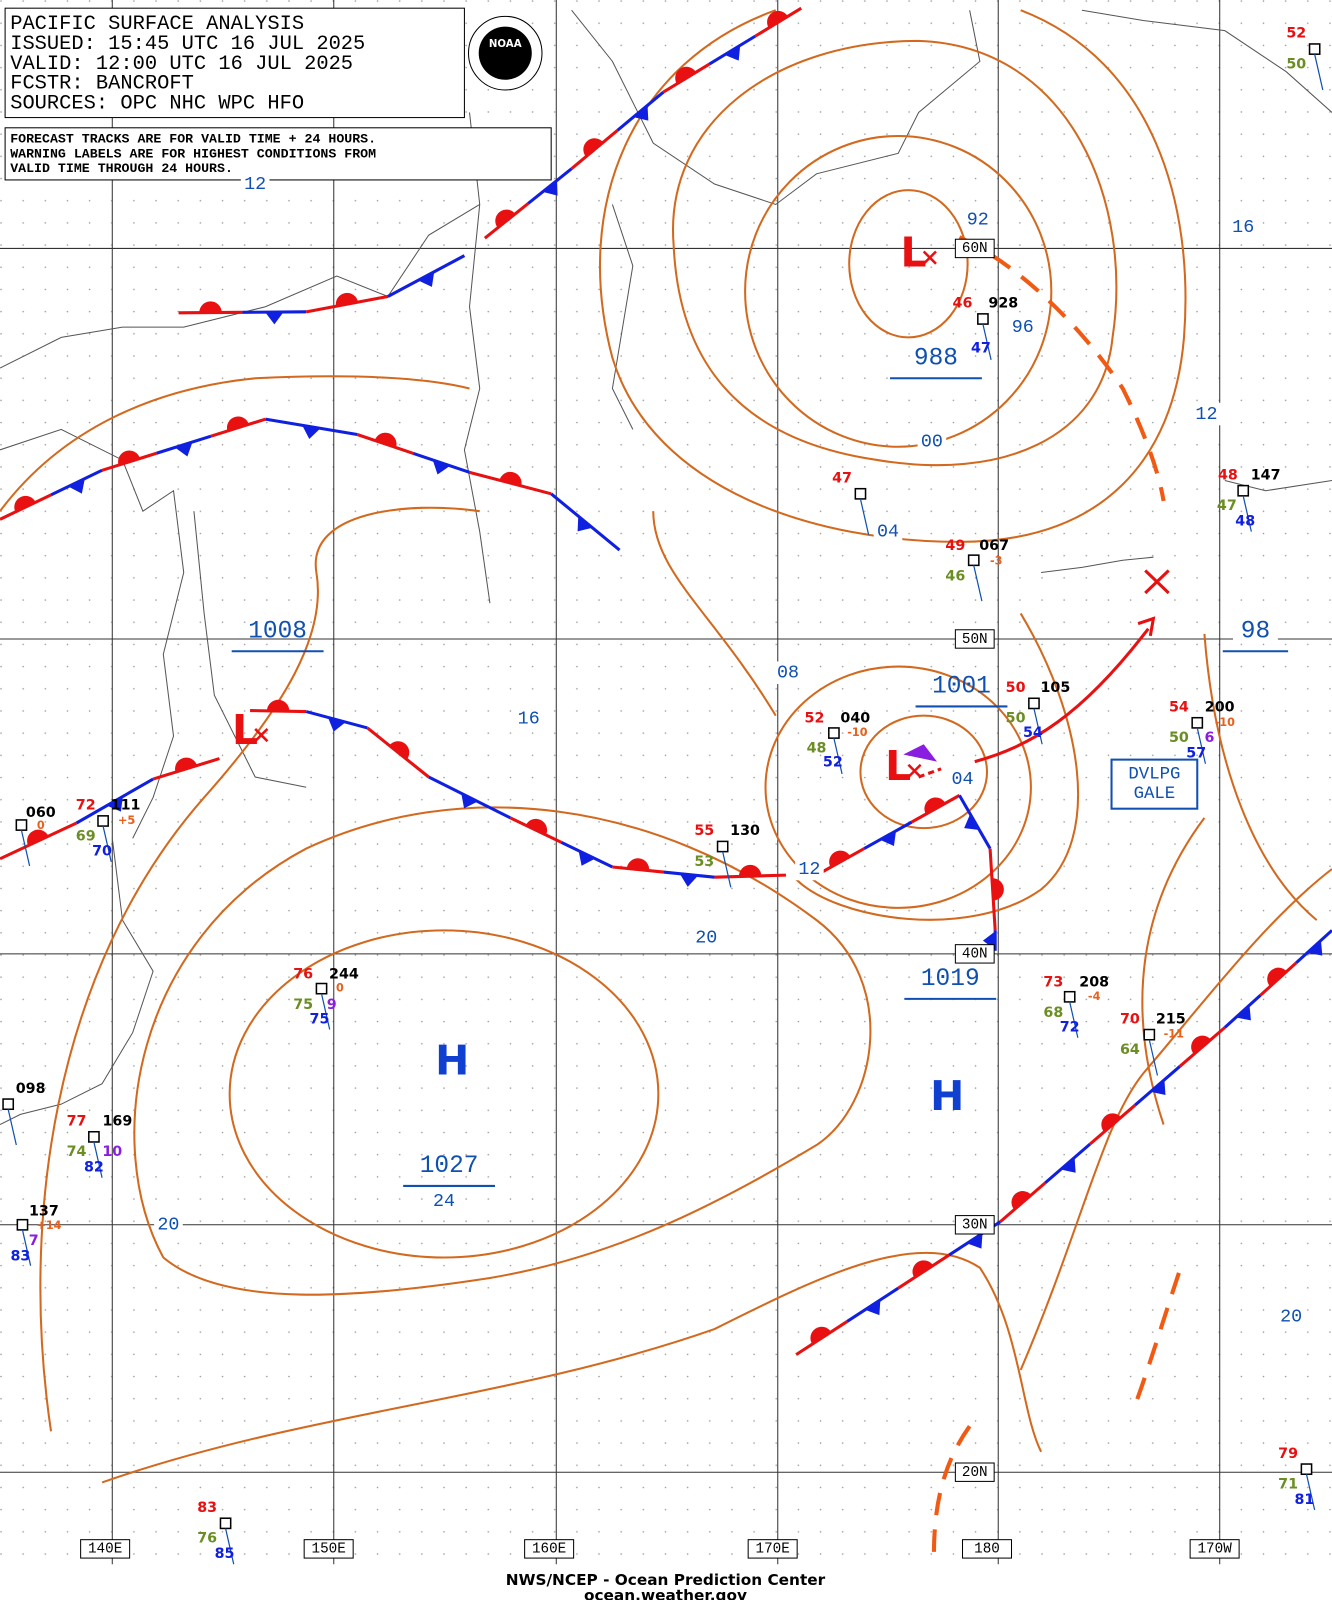 This screenshot has height=1600, width=1332. What do you see at coordinates (1174, 1034) in the screenshot?
I see `station-value: -11` at bounding box center [1174, 1034].